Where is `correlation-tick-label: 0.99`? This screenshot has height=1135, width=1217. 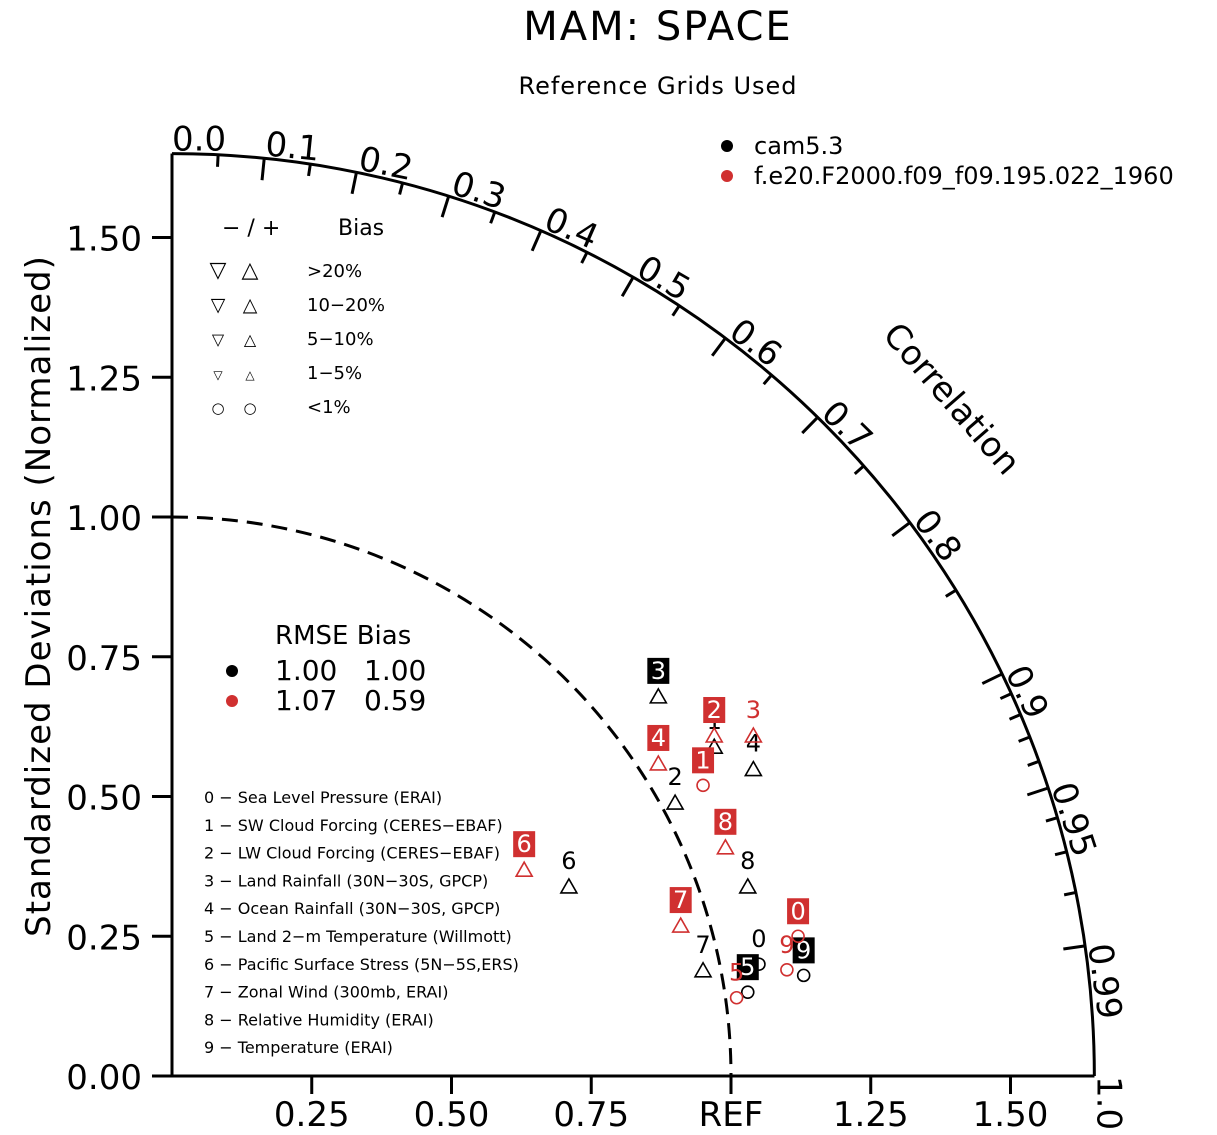
correlation-tick-label: 0.99 is located at coordinates (1104, 981).